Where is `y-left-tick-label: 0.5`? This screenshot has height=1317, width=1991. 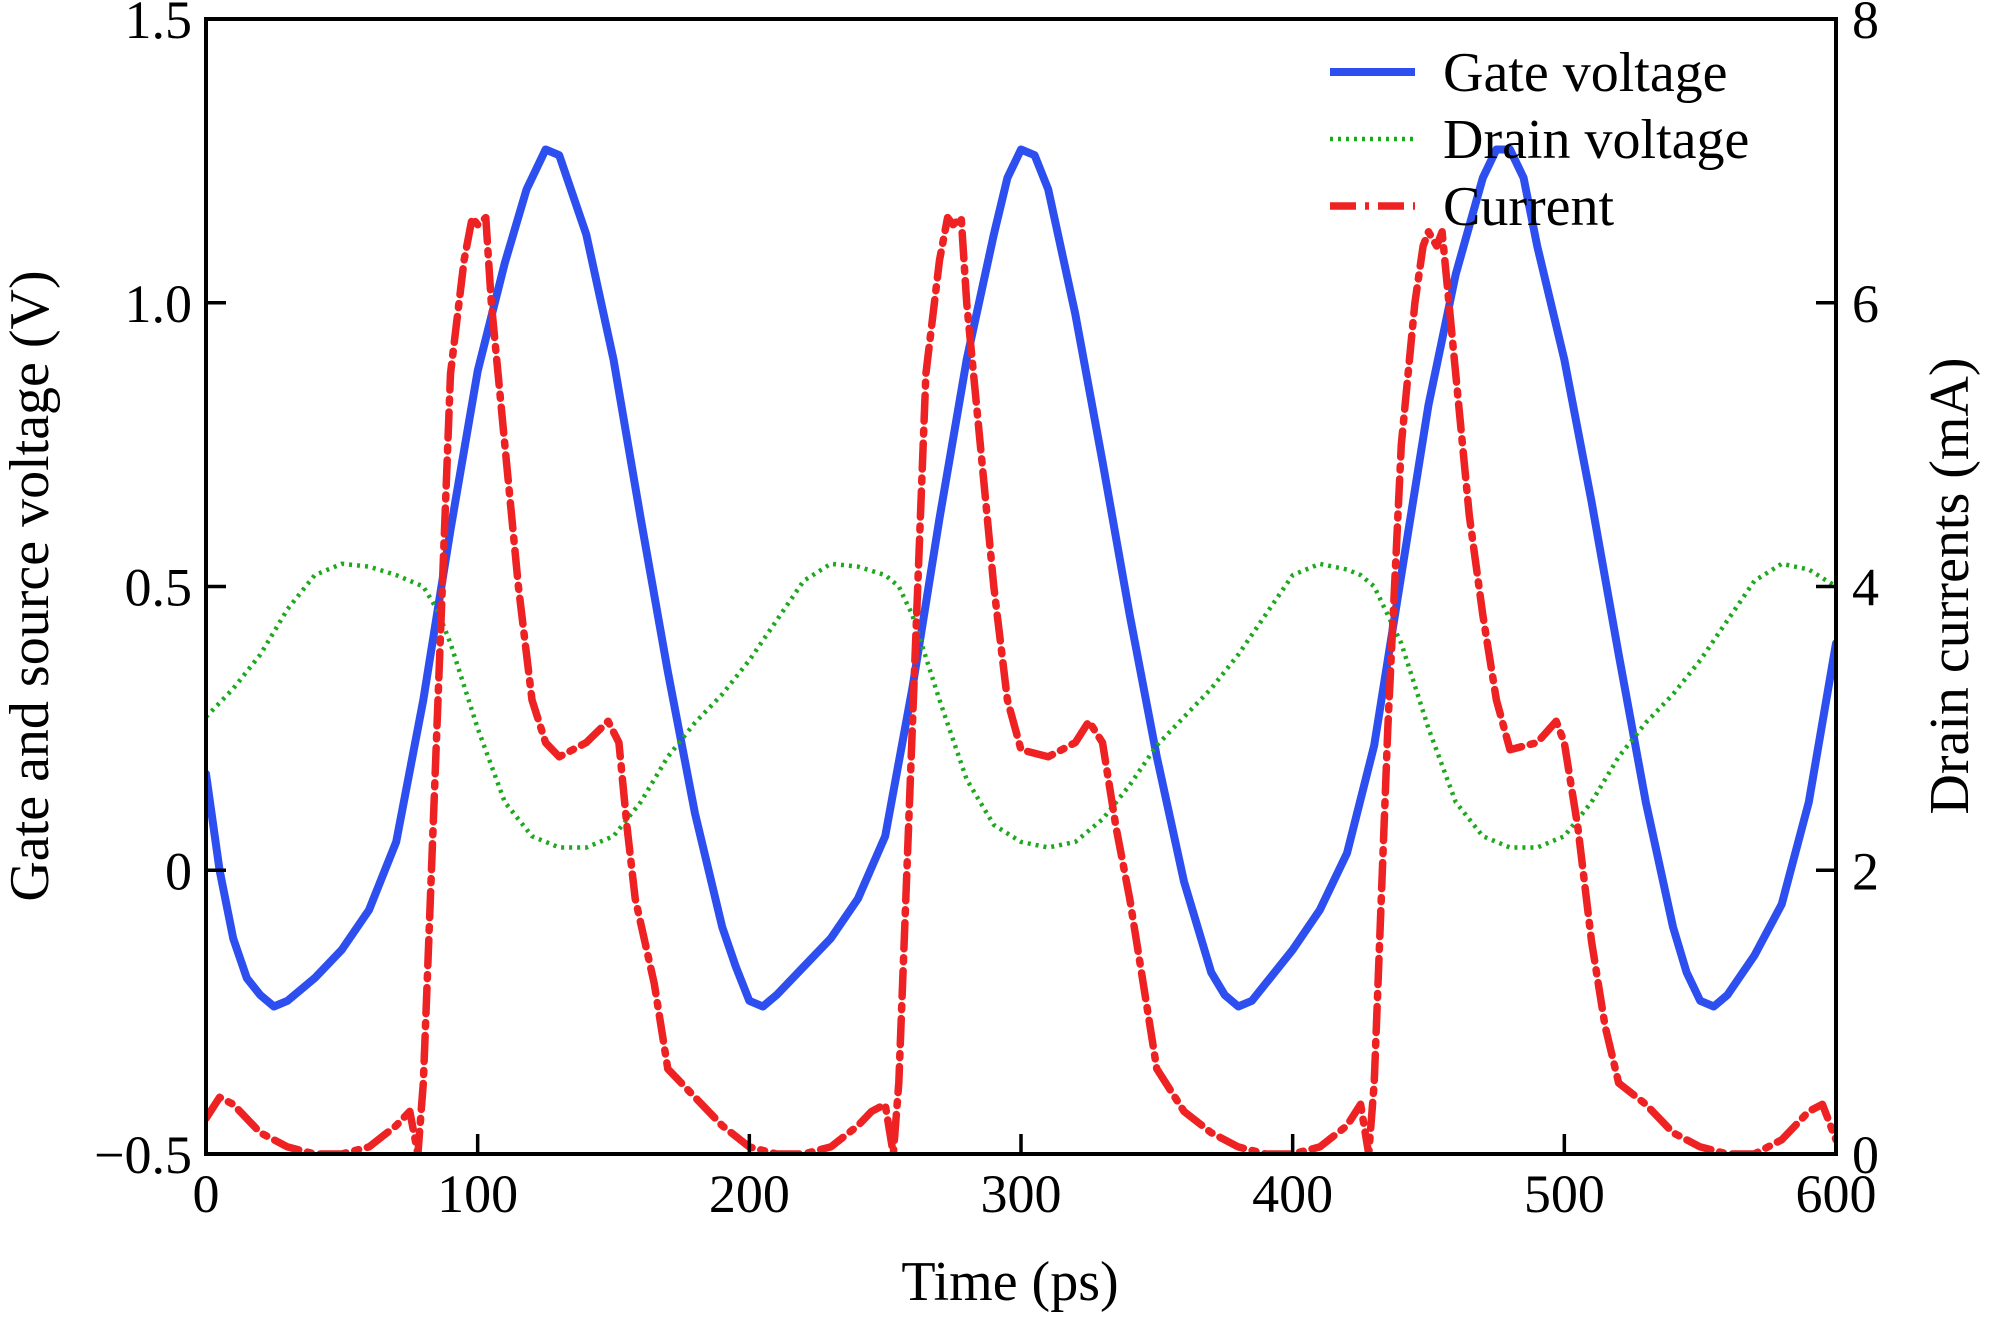 y-left-tick-label: 0.5 is located at coordinates (159, 588).